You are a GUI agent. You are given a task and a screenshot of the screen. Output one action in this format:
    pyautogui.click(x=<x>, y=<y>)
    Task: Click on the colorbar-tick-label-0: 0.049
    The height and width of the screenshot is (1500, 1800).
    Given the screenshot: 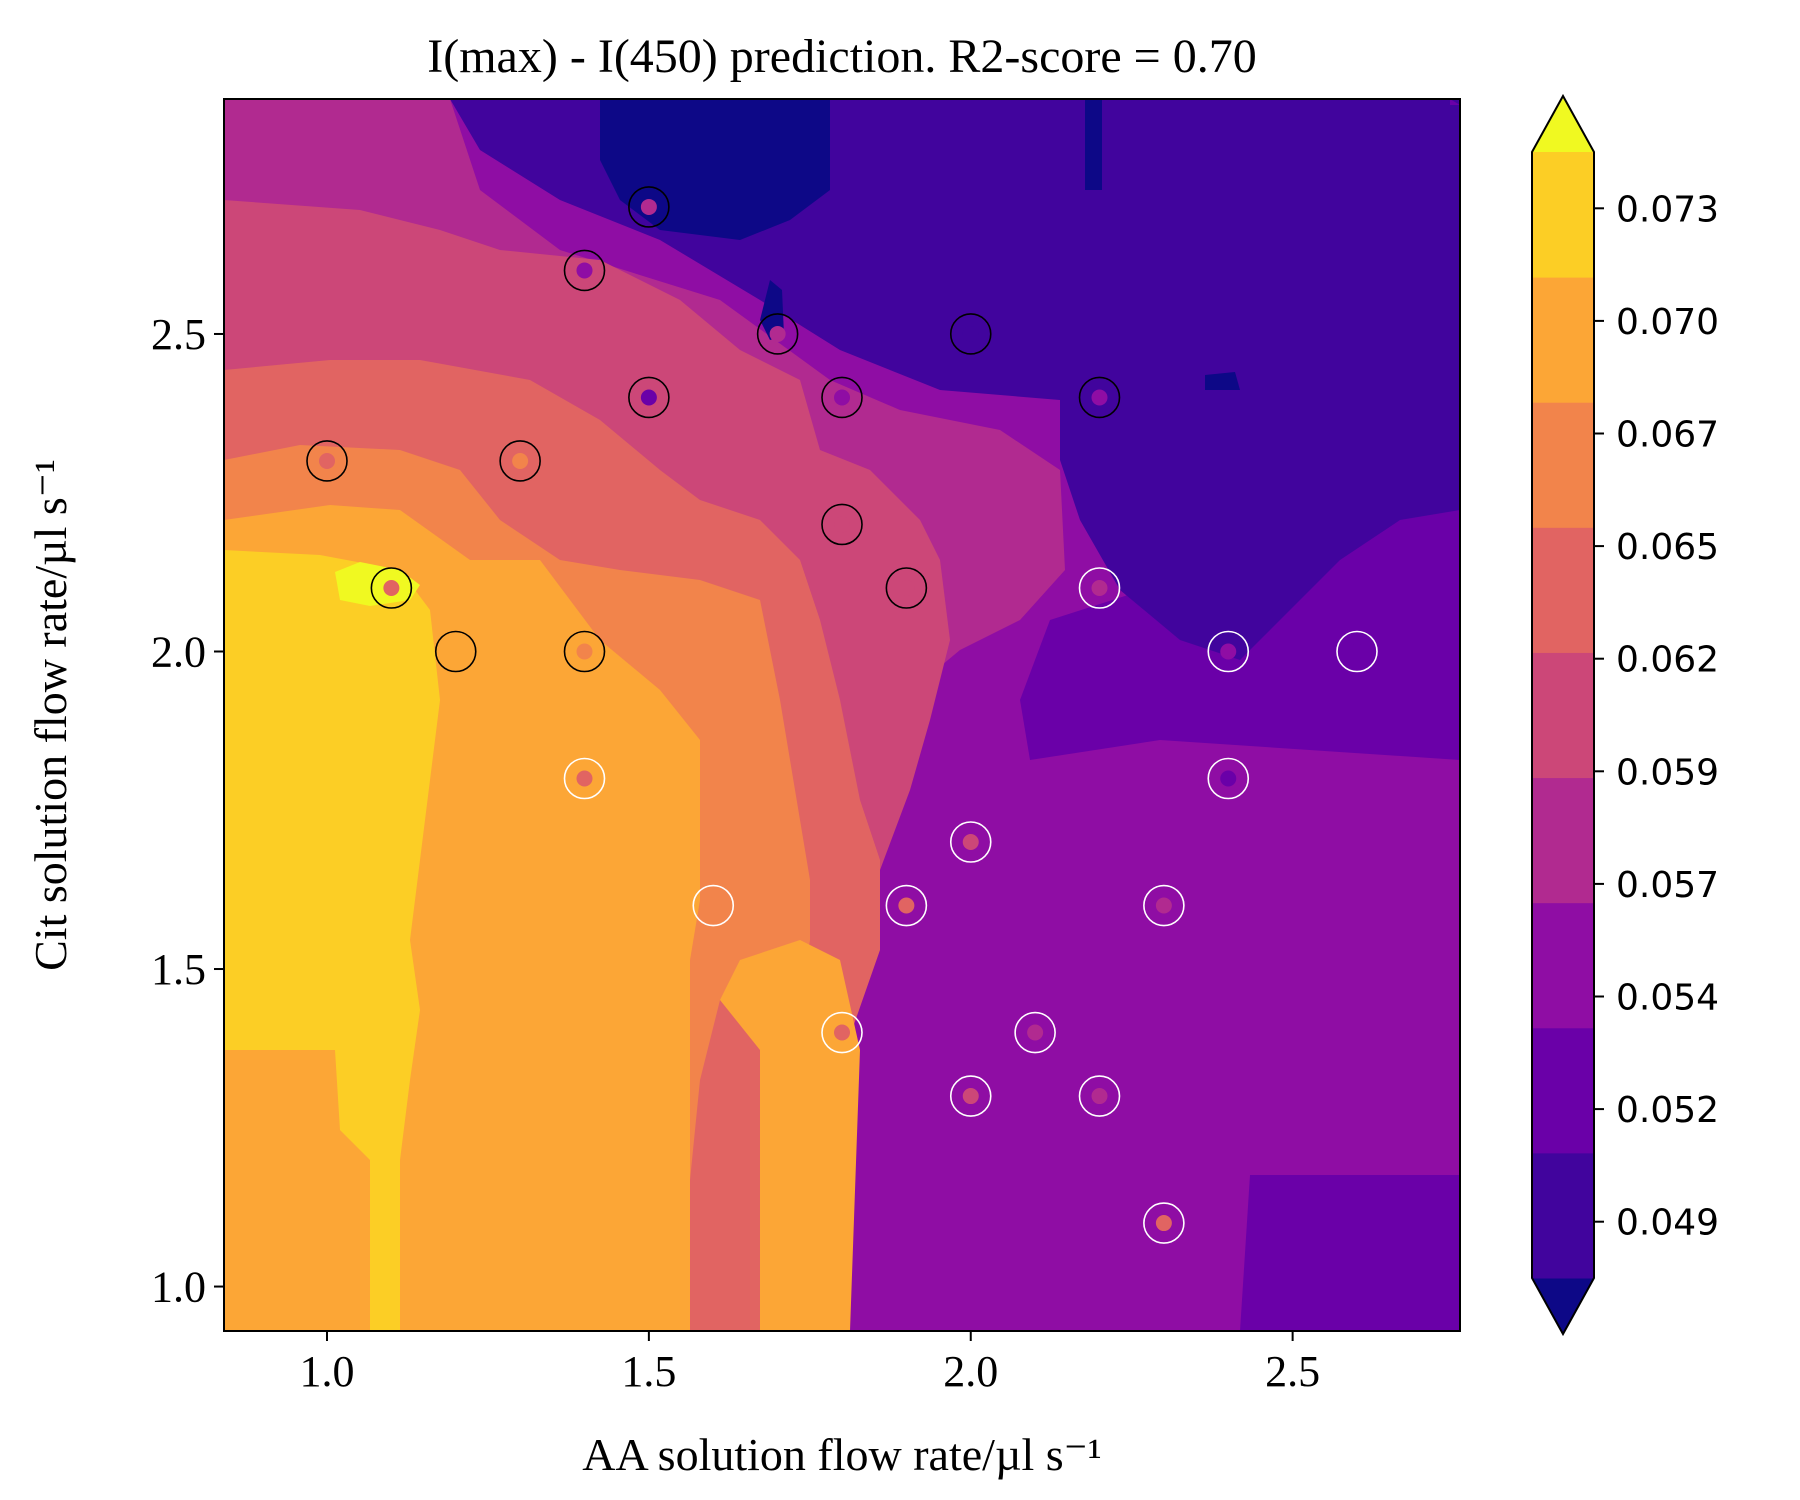 What is the action you would take?
    pyautogui.click(x=1667, y=1223)
    